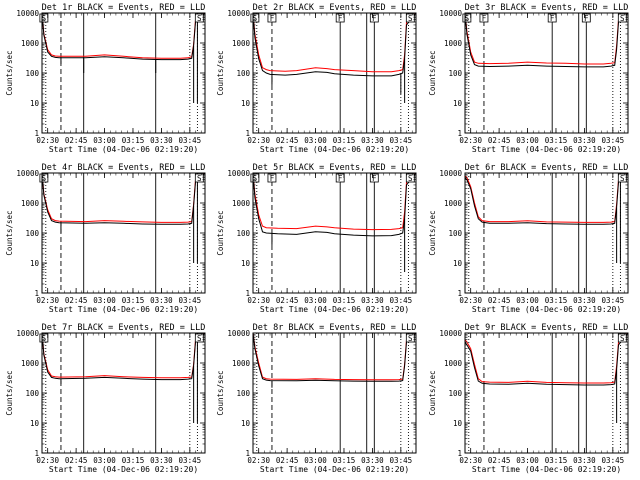 The width and height of the screenshot is (640, 480). I want to click on panel-title: Det 2r BLACK = Events, RED = LLD, so click(335, 8).